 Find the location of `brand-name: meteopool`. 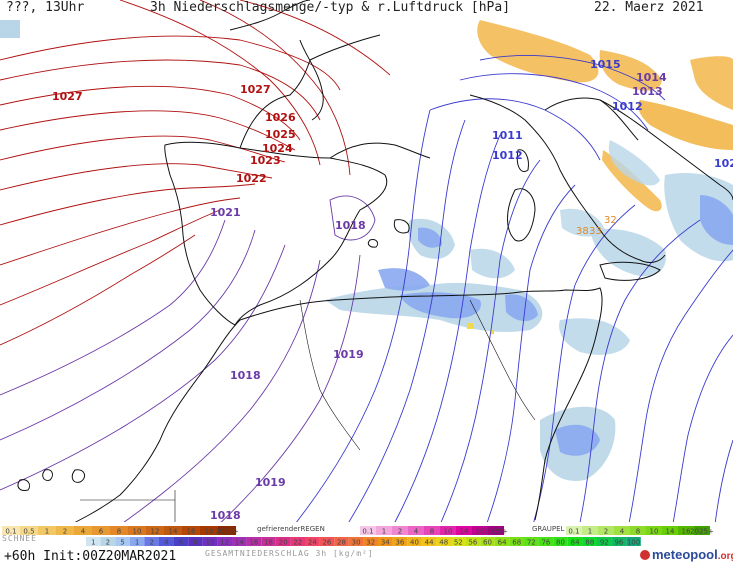

brand-name: meteopool is located at coordinates (685, 554).